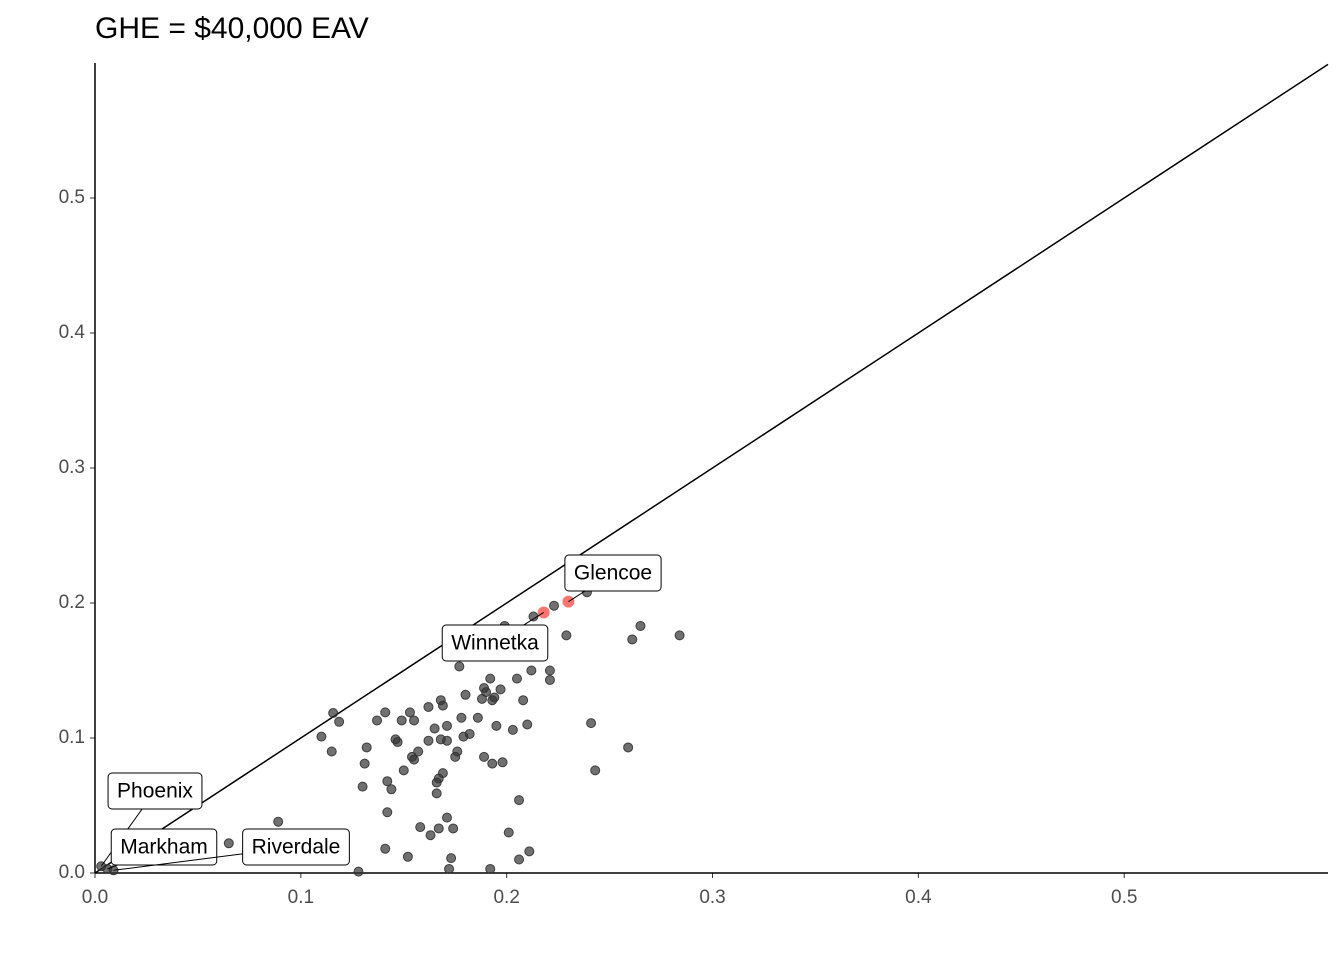  I want to click on y-tick-label: 0.1, so click(72, 737).